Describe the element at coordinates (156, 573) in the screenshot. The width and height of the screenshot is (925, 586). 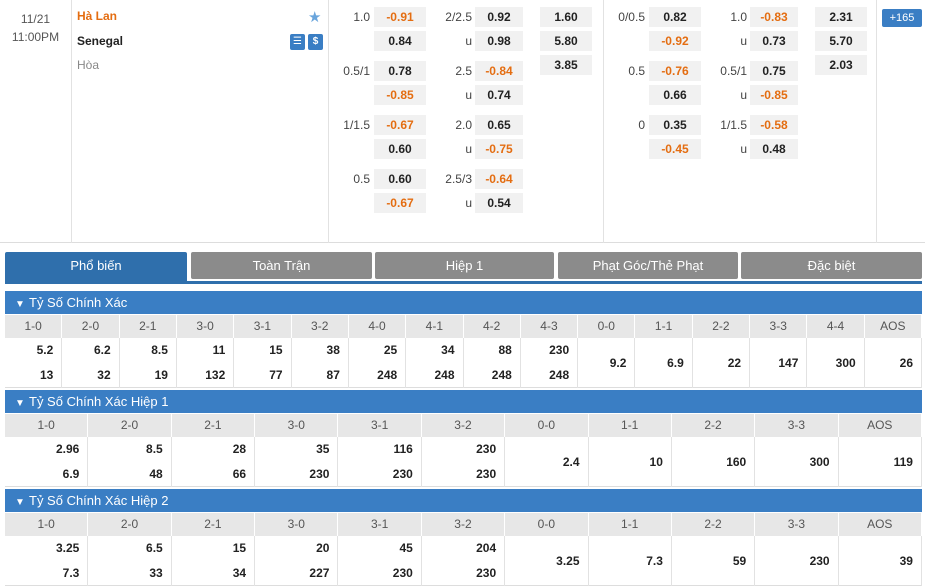
I see `score-odds: 33` at that location.